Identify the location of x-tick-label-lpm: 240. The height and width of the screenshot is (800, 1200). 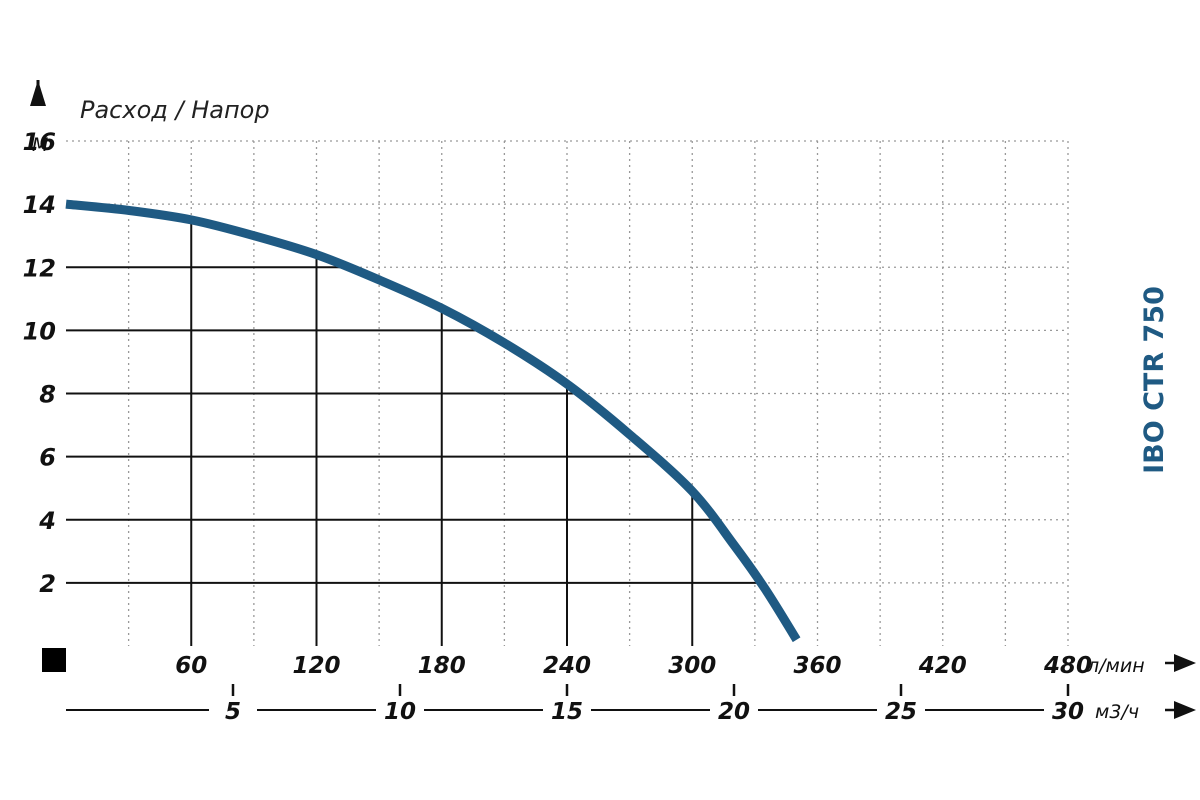
(567, 666).